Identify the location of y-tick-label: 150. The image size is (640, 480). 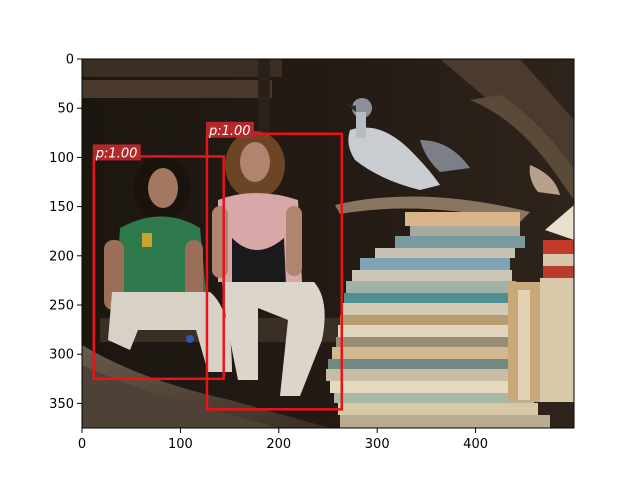
(61, 207).